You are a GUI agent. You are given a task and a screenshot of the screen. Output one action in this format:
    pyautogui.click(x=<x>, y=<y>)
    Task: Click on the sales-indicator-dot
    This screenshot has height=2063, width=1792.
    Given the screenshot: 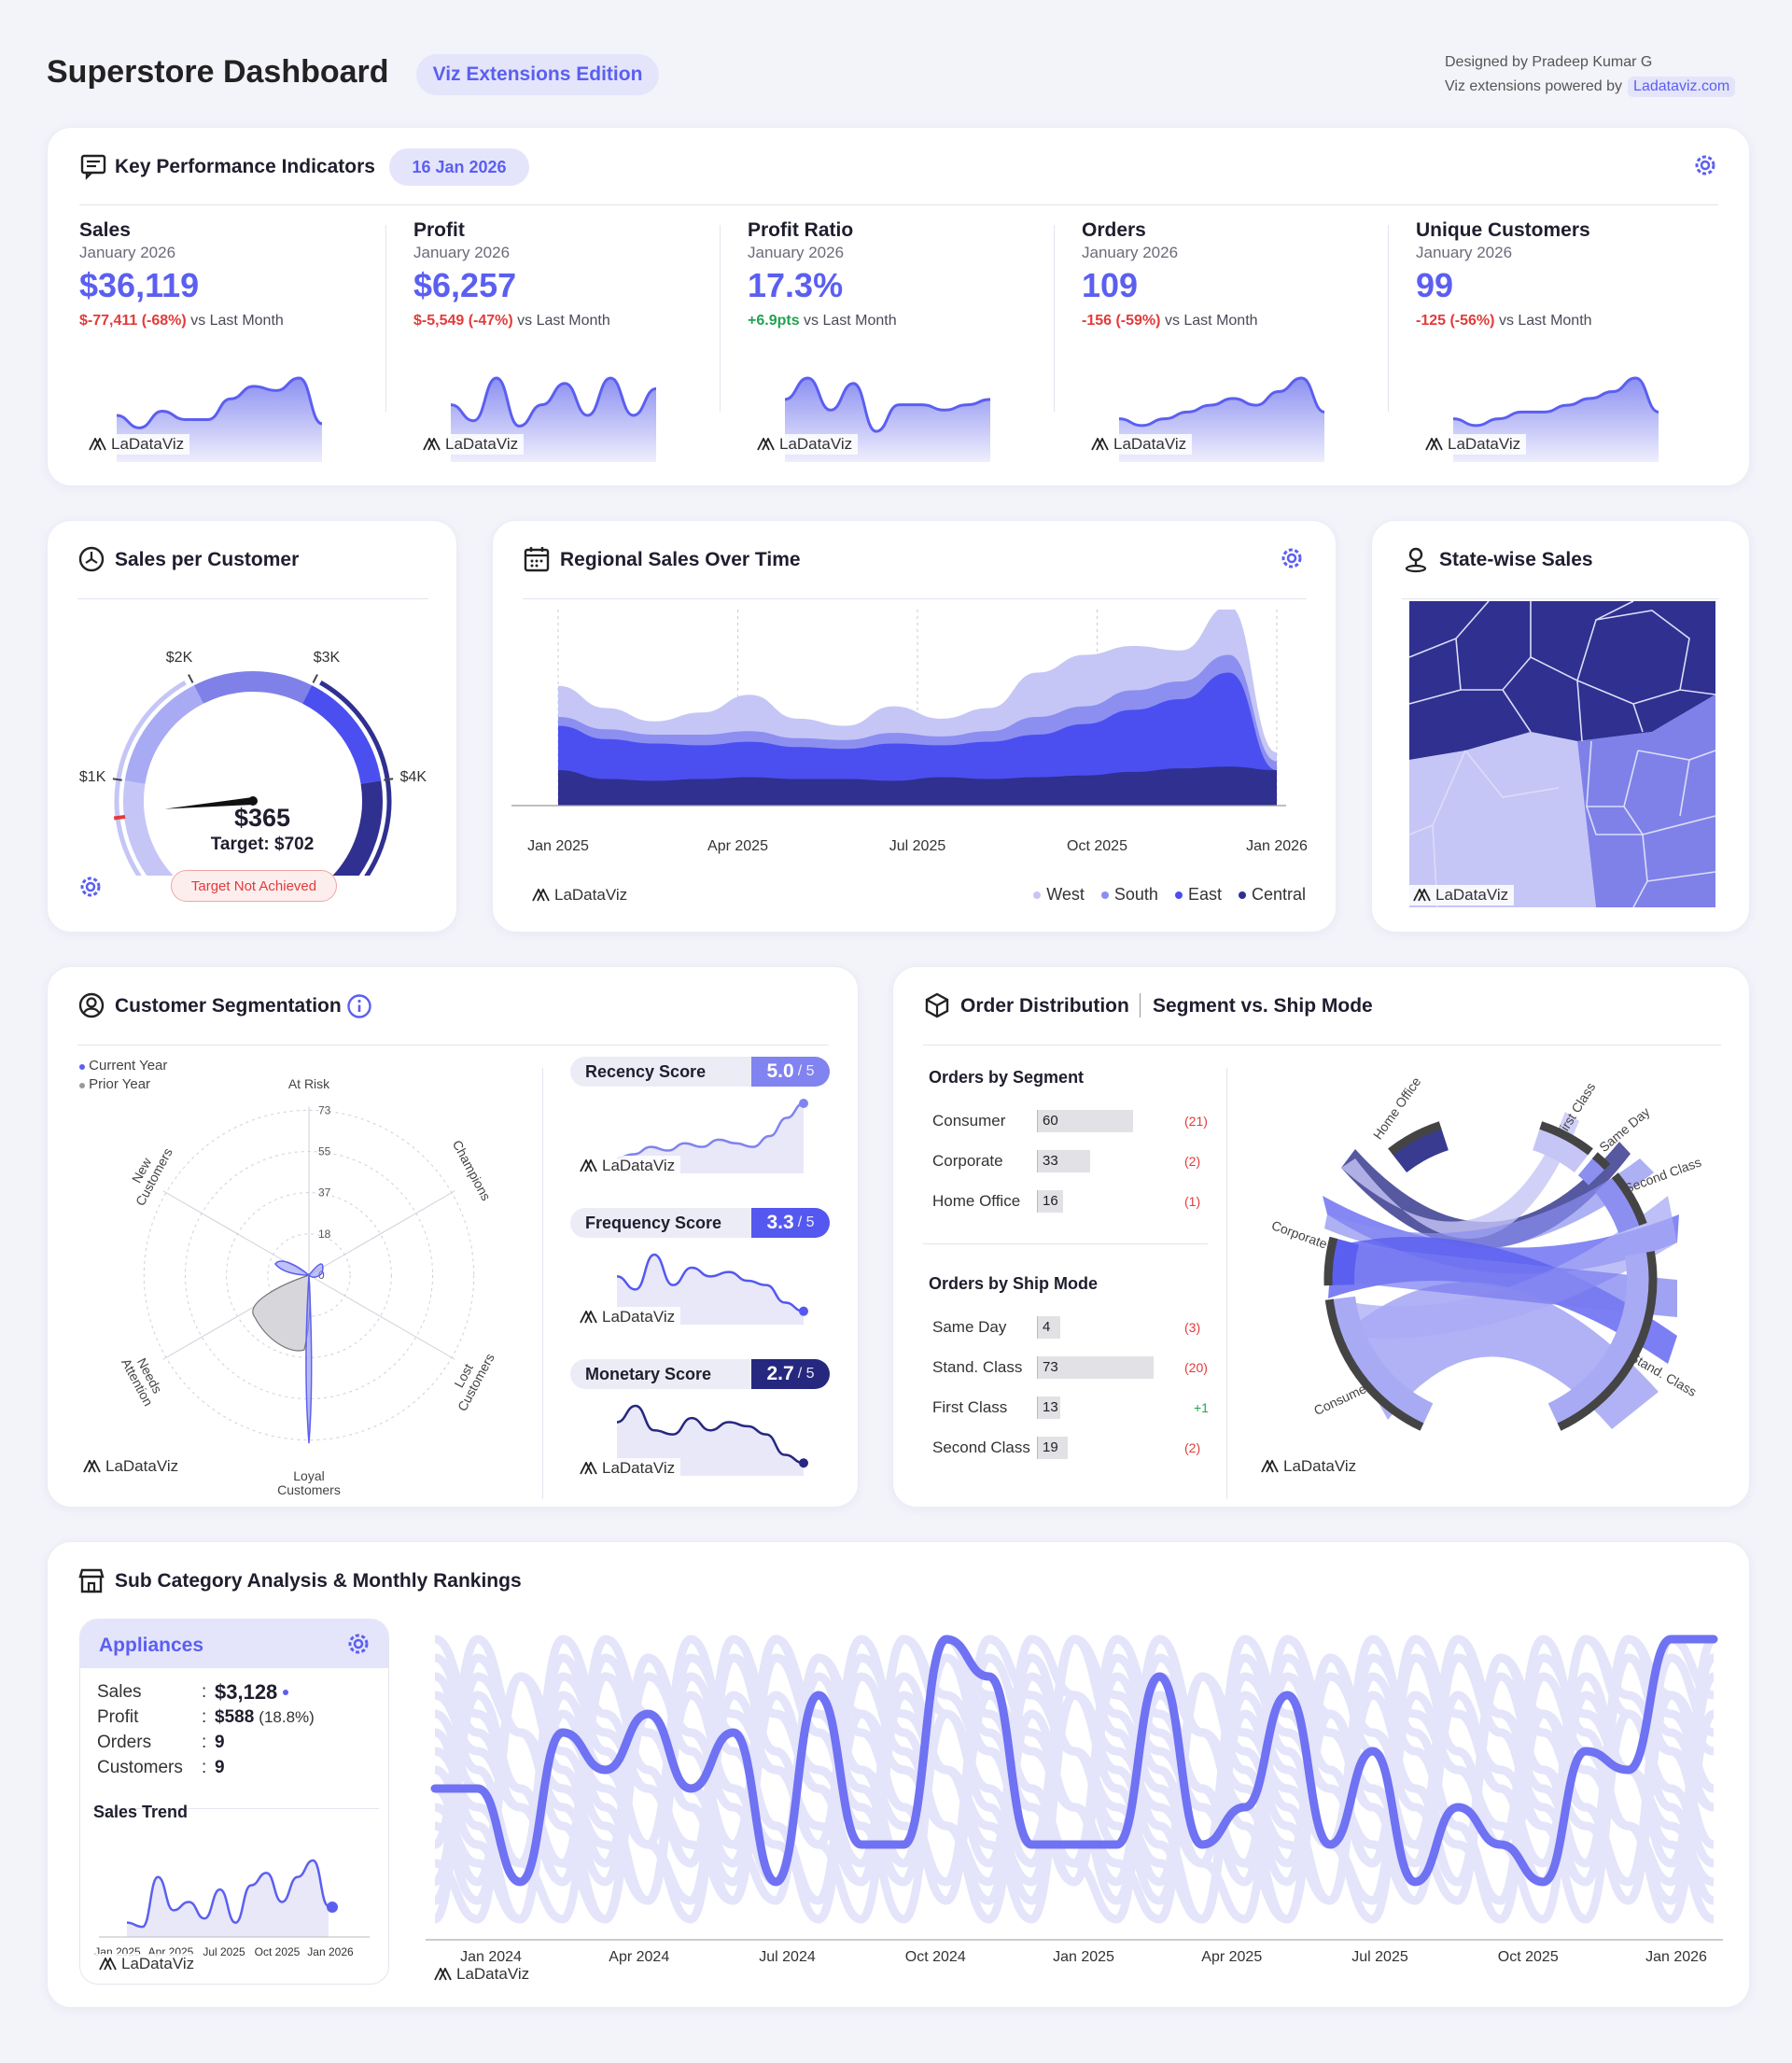 What is the action you would take?
    pyautogui.click(x=286, y=1692)
    